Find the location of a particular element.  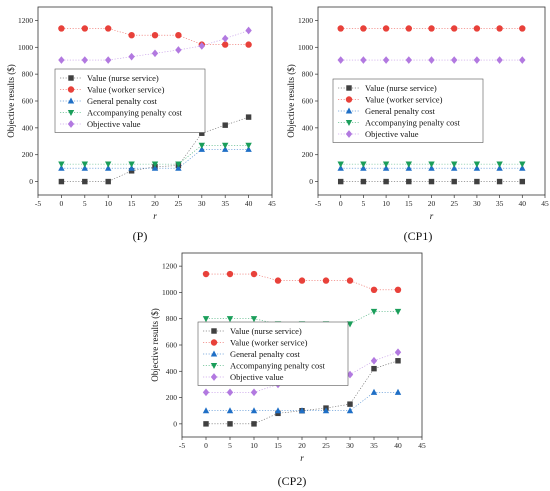

legend-label: Value (nurse service) is located at coordinates (123, 78).